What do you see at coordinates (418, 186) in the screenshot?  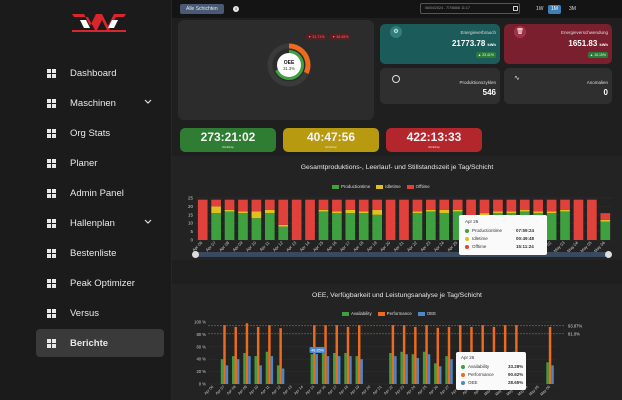 I see `legend-offtime: Offtime` at bounding box center [418, 186].